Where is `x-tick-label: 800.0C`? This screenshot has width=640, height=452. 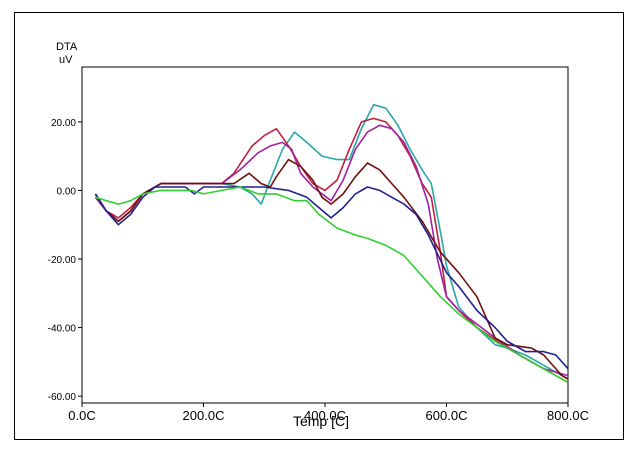 x-tick-label: 800.0C is located at coordinates (568, 415).